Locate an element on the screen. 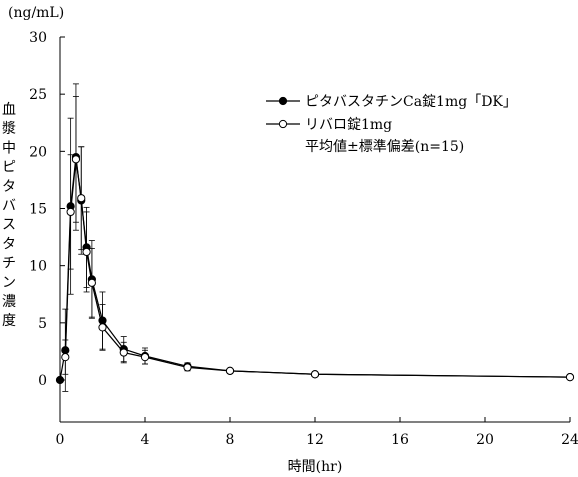 This screenshot has width=578, height=477. y-tick-label: 5 is located at coordinates (42, 324).